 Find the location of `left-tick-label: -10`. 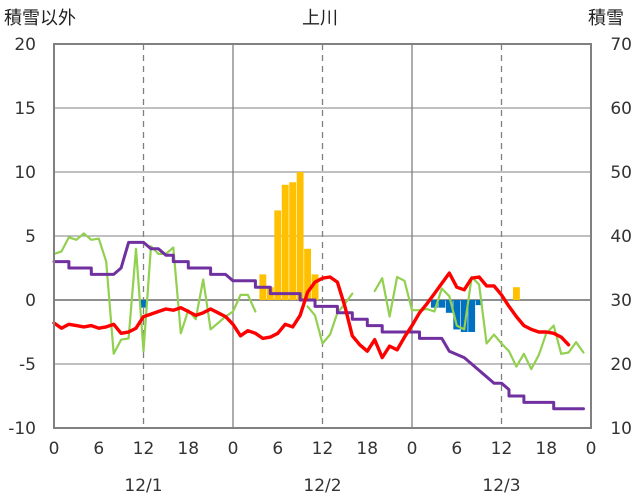

left-tick-label: -10 is located at coordinates (22, 429).